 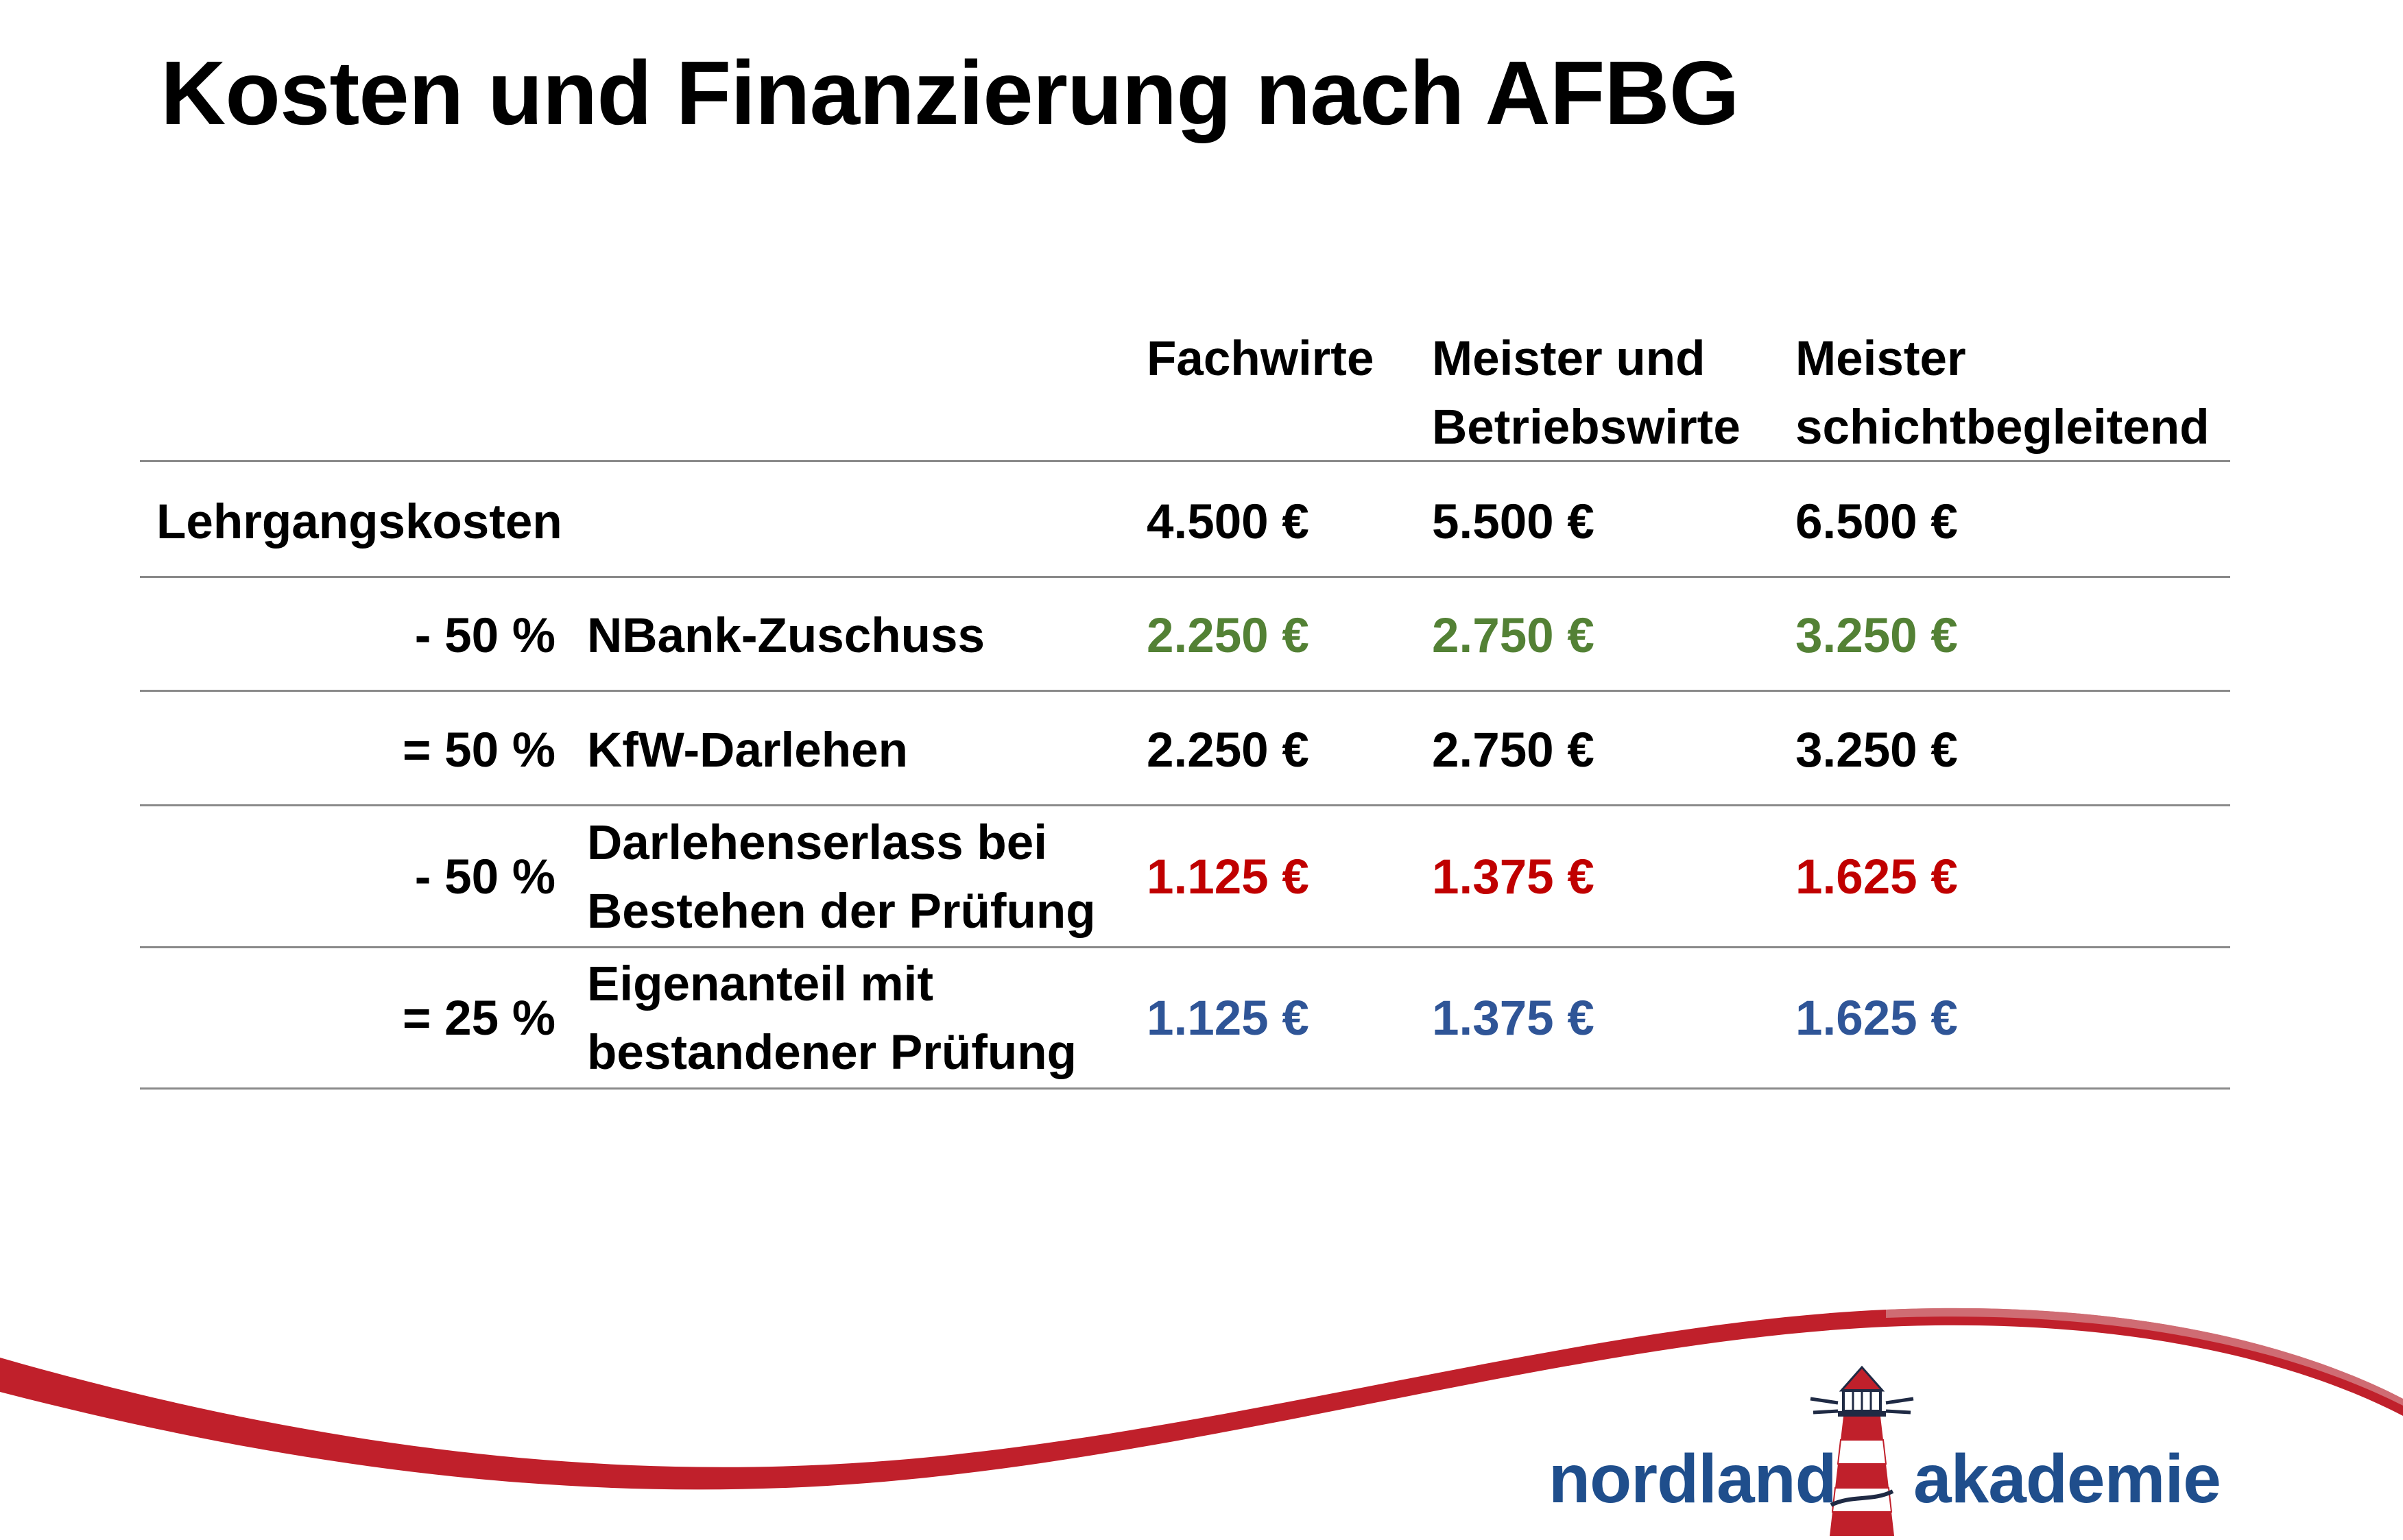 What do you see at coordinates (949, 93) in the screenshot?
I see `page-title: Kosten und Finanzierung nach AFBG` at bounding box center [949, 93].